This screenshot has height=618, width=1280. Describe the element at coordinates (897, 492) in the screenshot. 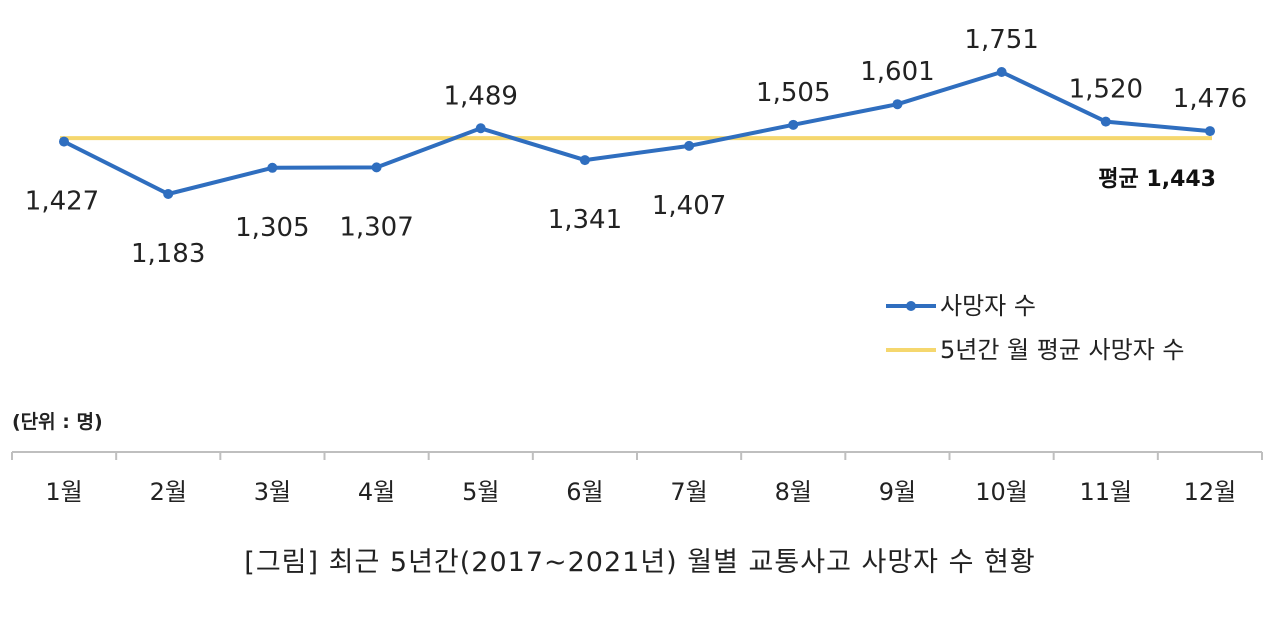

I see `x-tick-label: 9월` at that location.